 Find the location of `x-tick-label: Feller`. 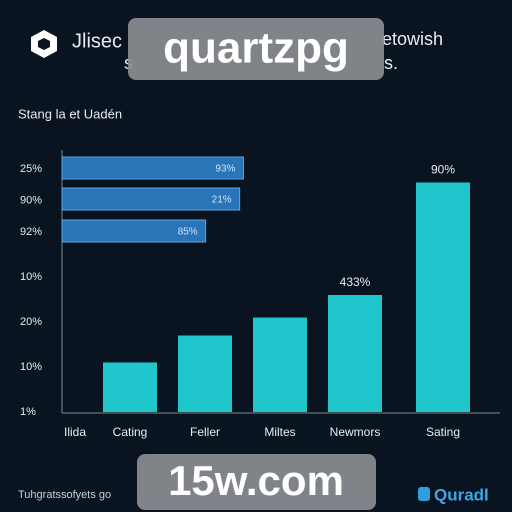

x-tick-label: Feller is located at coordinates (205, 432).